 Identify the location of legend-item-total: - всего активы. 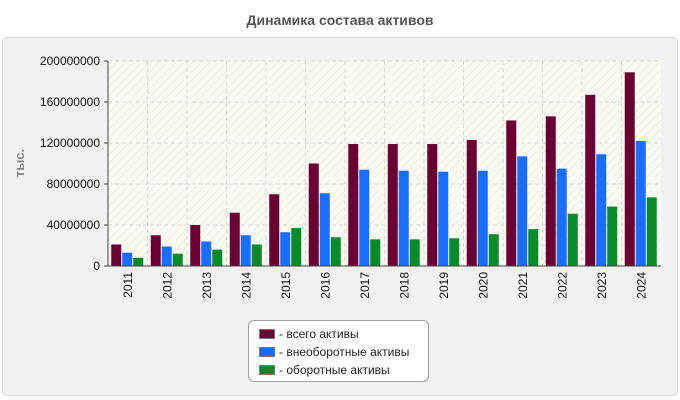
(343, 334).